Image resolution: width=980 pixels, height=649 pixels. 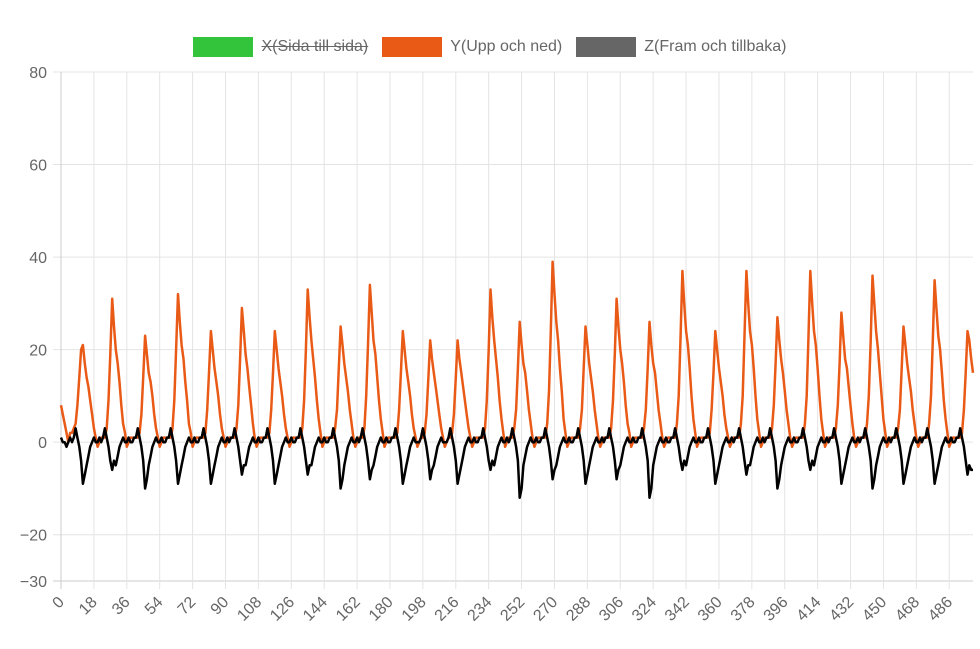 I want to click on y-tick-label: 80, so click(x=38, y=73).